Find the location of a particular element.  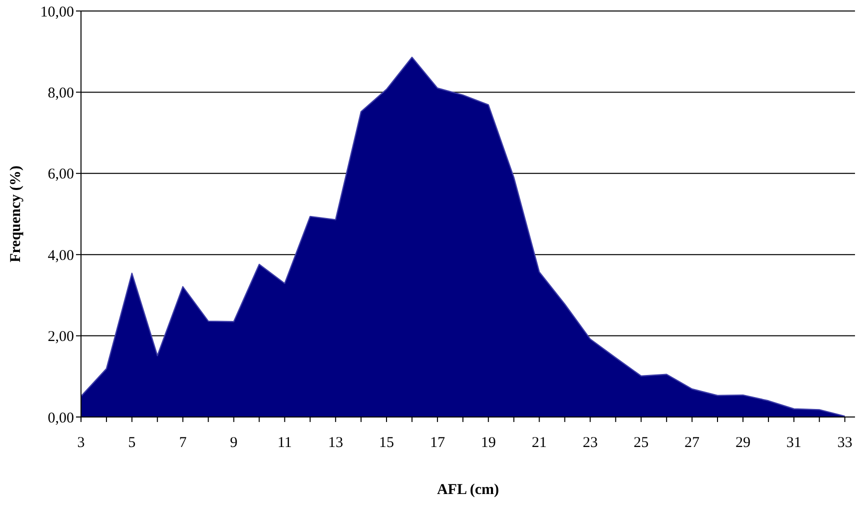

x-tick-label: 17 is located at coordinates (438, 443).